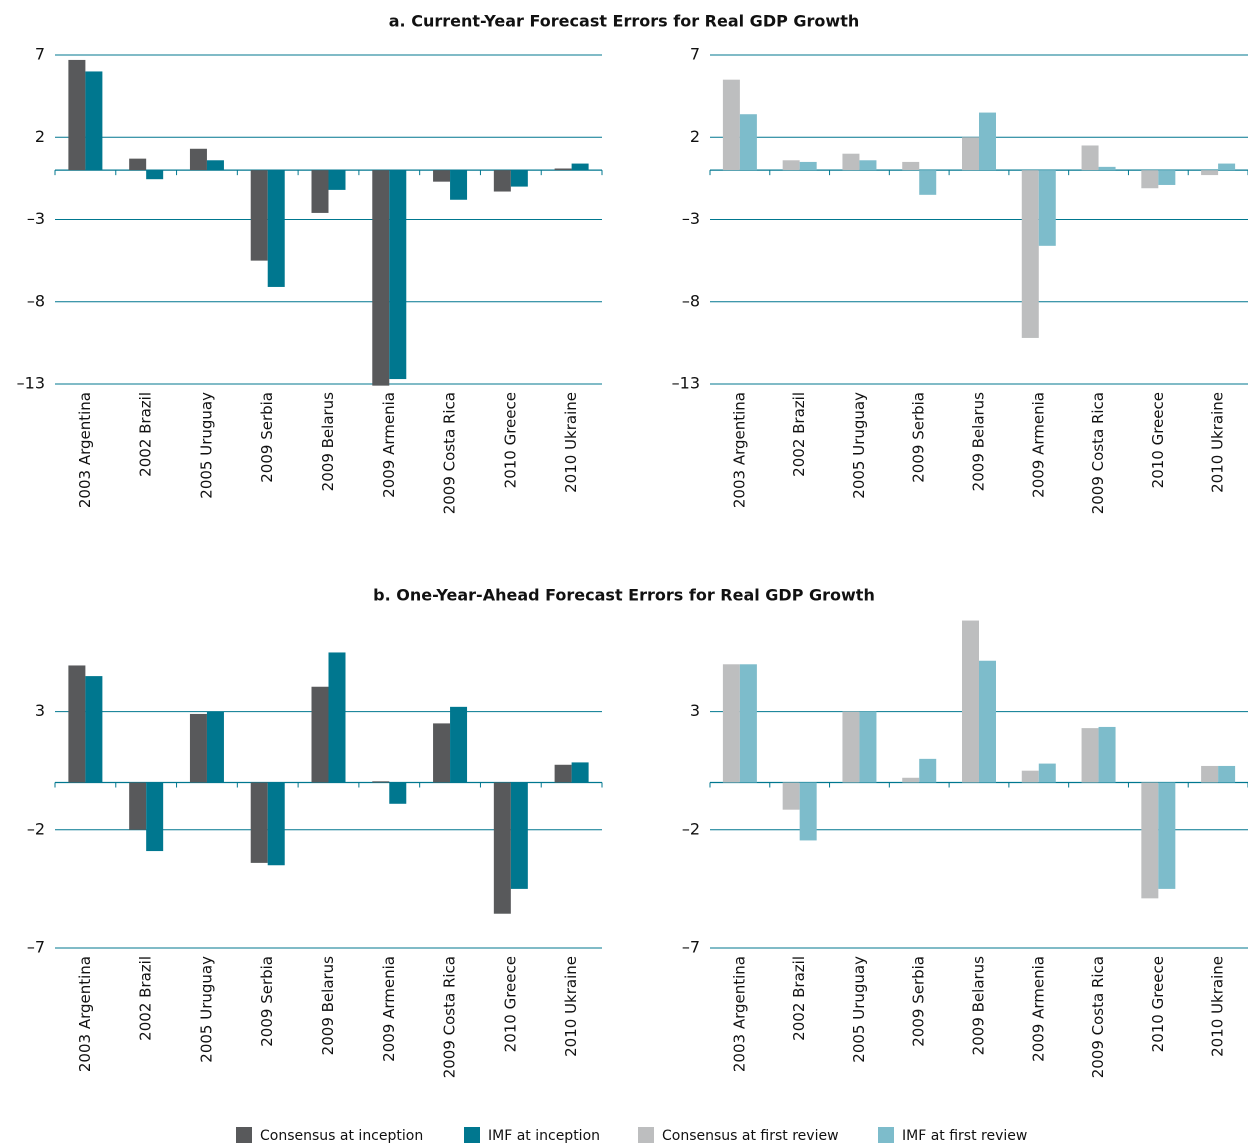 The image size is (1248, 1148). Describe the element at coordinates (341, 1136) in the screenshot. I see `legend-label: Consensus at inception` at that location.